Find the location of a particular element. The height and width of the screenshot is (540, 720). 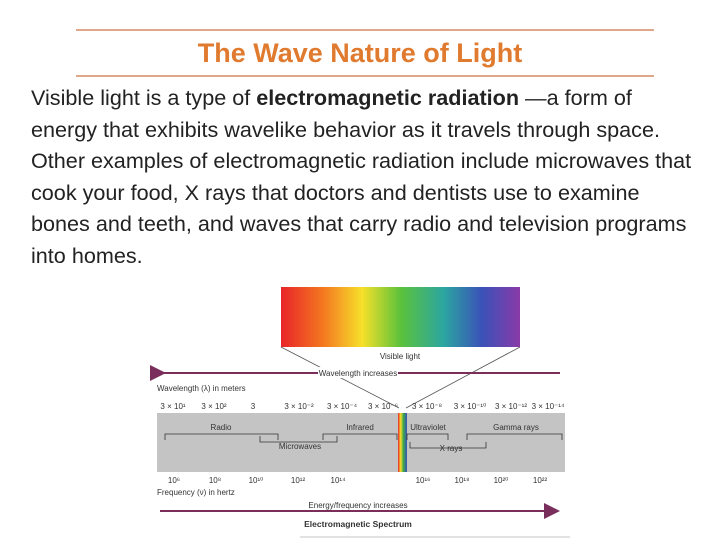

top-rule is located at coordinates (365, 30).